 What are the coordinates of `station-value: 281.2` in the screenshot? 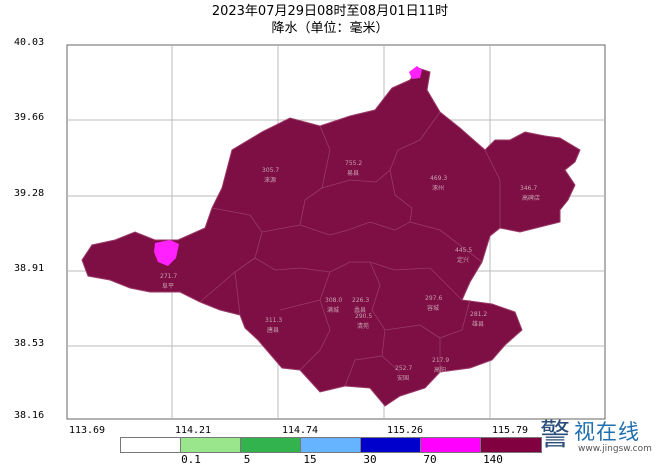 It's located at (478, 314).